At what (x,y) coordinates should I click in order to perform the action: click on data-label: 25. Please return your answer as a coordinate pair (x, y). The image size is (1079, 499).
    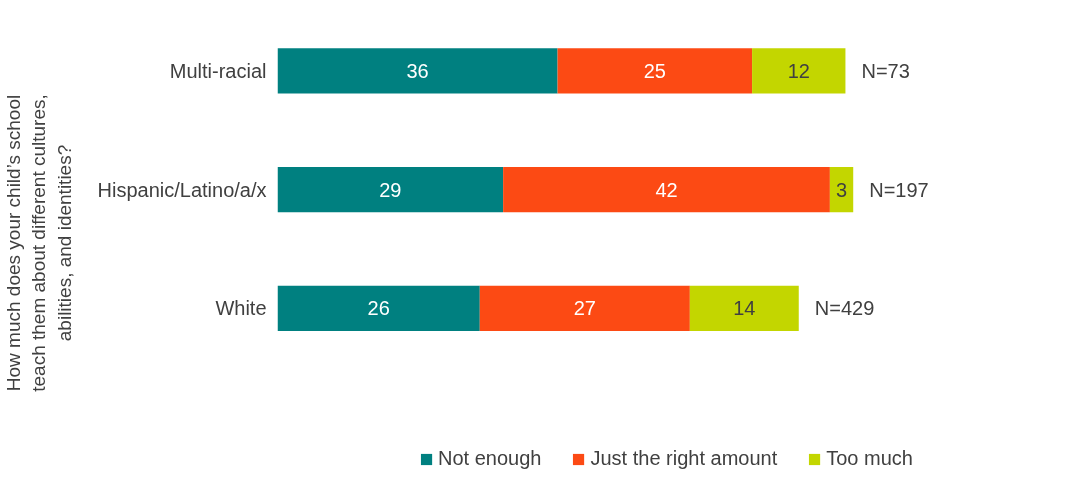
    Looking at the image, I should click on (654, 70).